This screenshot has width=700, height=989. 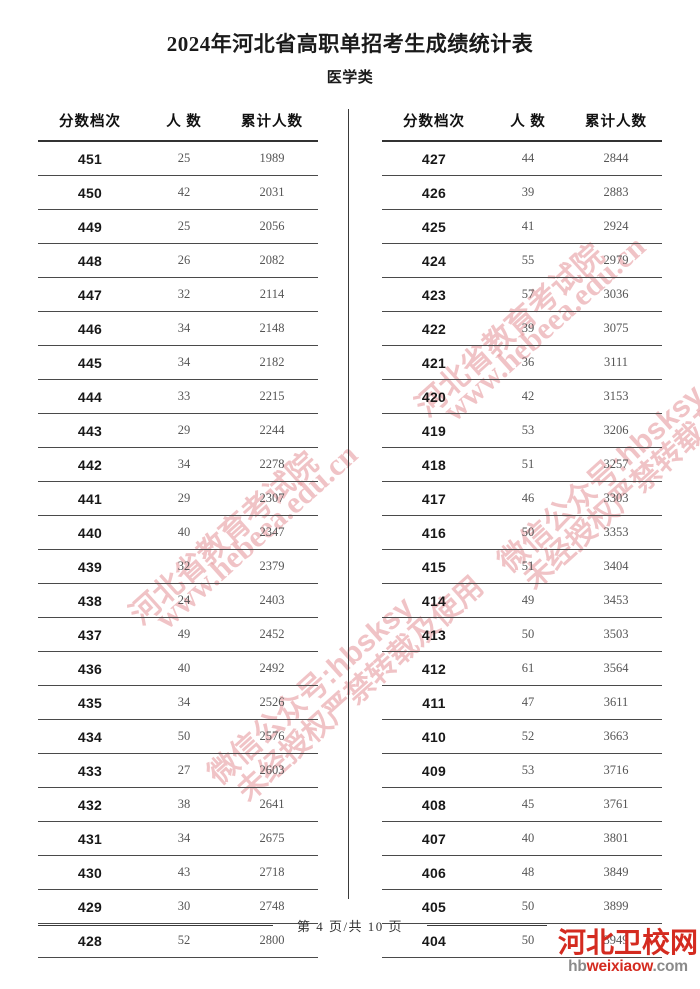 What do you see at coordinates (90, 499) in the screenshot?
I see `cell-score: 441` at bounding box center [90, 499].